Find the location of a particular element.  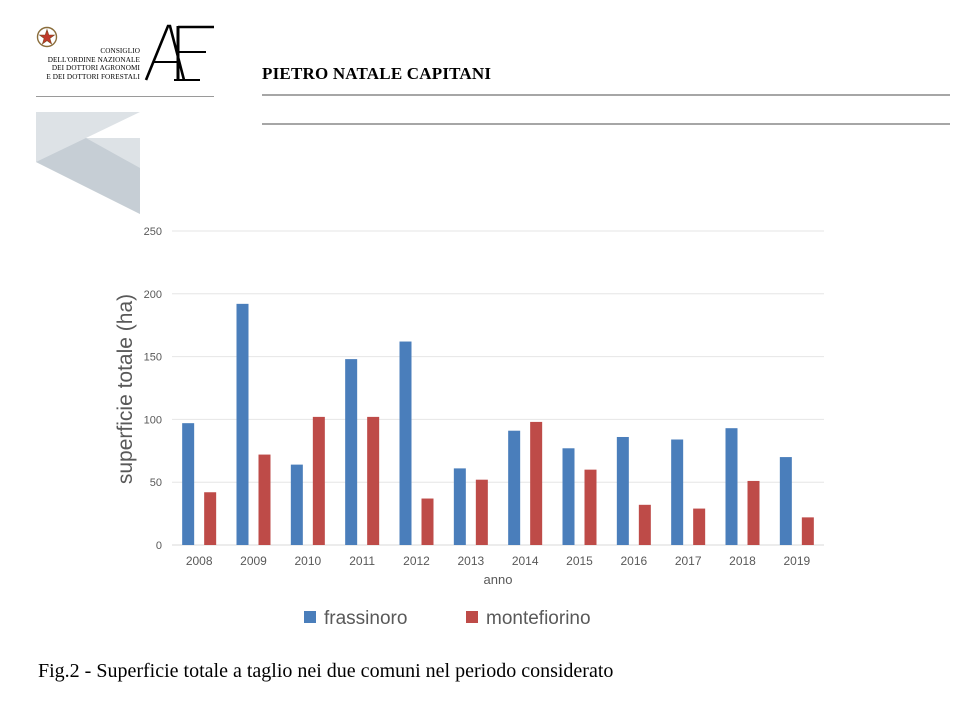

legend-swatch-montefiorino is located at coordinates (472, 617).